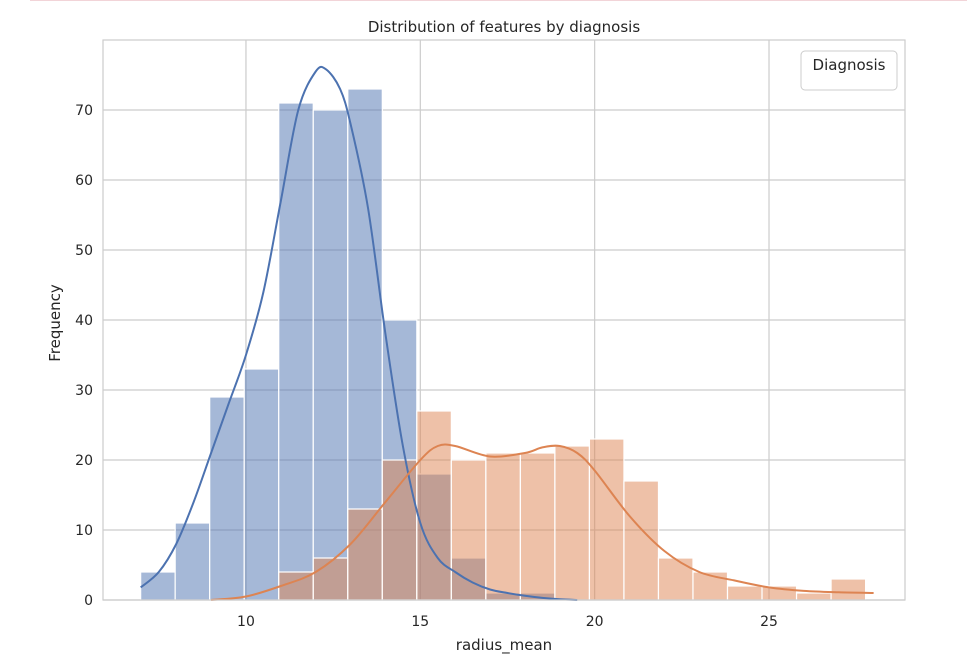  I want to click on legend: Diagnosis, so click(849, 70).